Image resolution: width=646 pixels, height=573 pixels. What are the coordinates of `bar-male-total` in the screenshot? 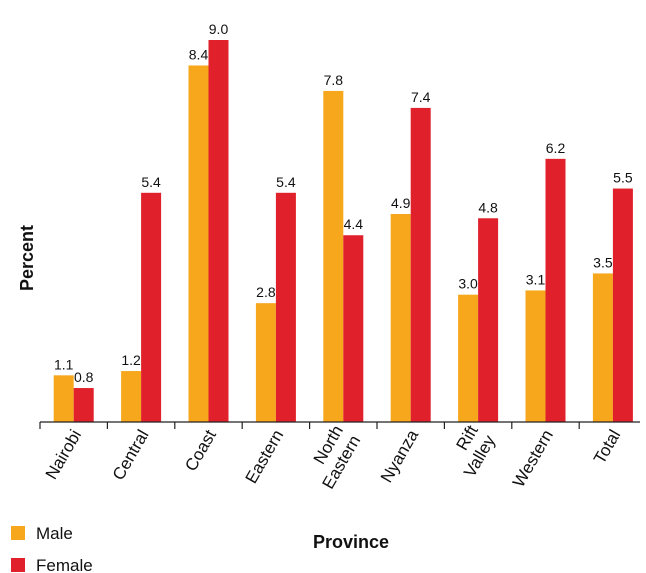 It's located at (602, 347).